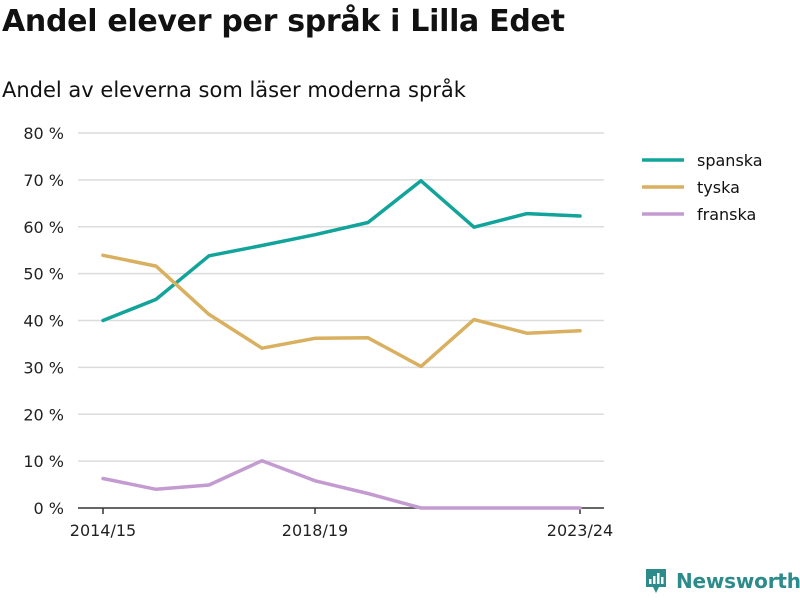 This screenshot has height=600, width=800. I want to click on y-tick-label: 30 %, so click(43, 367).